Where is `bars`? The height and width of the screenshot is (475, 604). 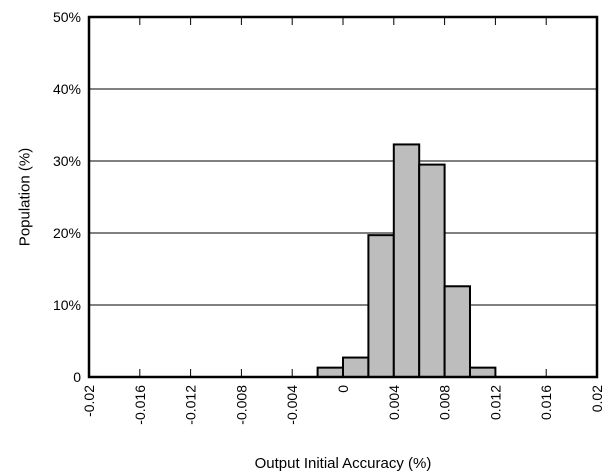 bars is located at coordinates (406, 261).